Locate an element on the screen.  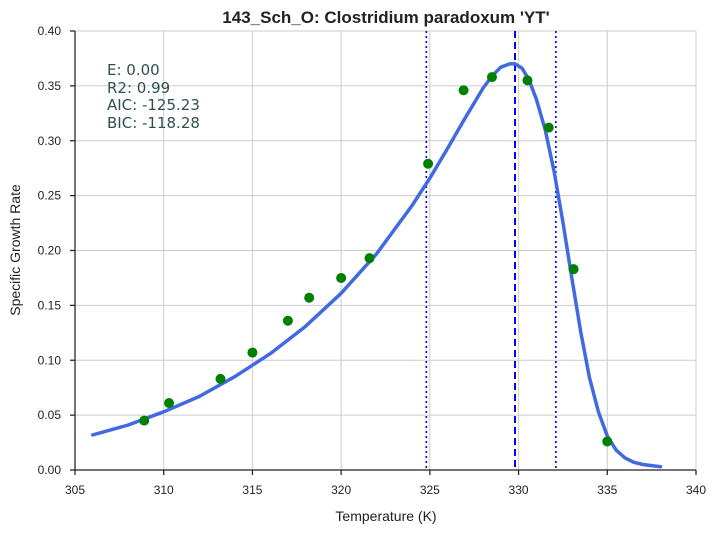
x-axis-label: Temperature (K) is located at coordinates (385, 516).